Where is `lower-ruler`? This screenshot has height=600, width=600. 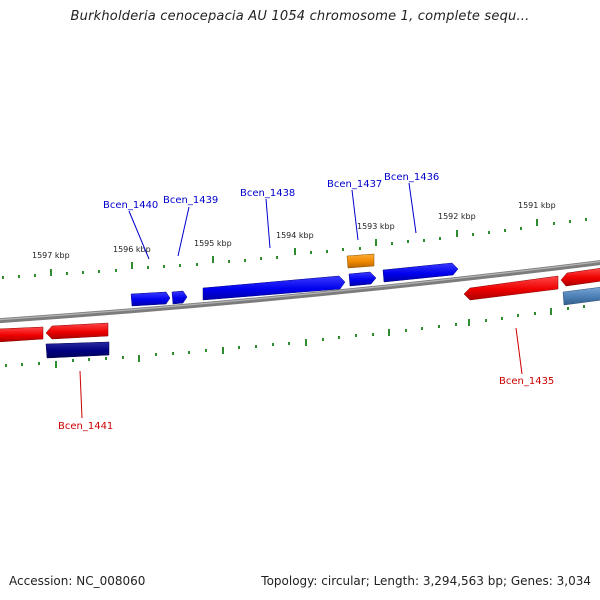 lower-ruler is located at coordinates (295, 336).